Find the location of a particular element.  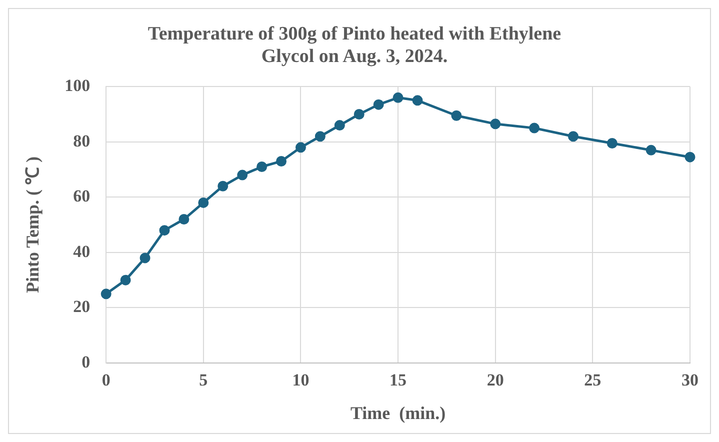

x-tick-label: 15 is located at coordinates (398, 380).